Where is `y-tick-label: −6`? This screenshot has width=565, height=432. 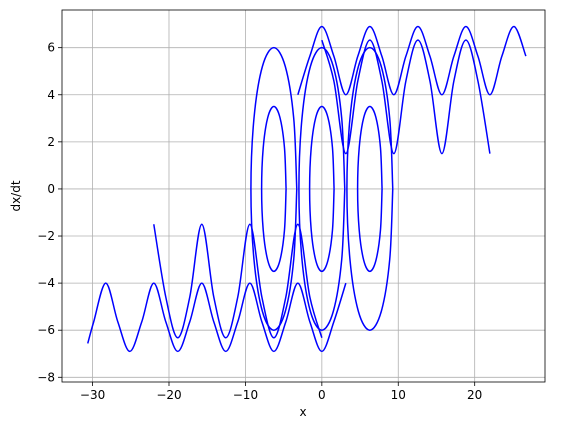 y-tick-label: −6 is located at coordinates (46, 330).